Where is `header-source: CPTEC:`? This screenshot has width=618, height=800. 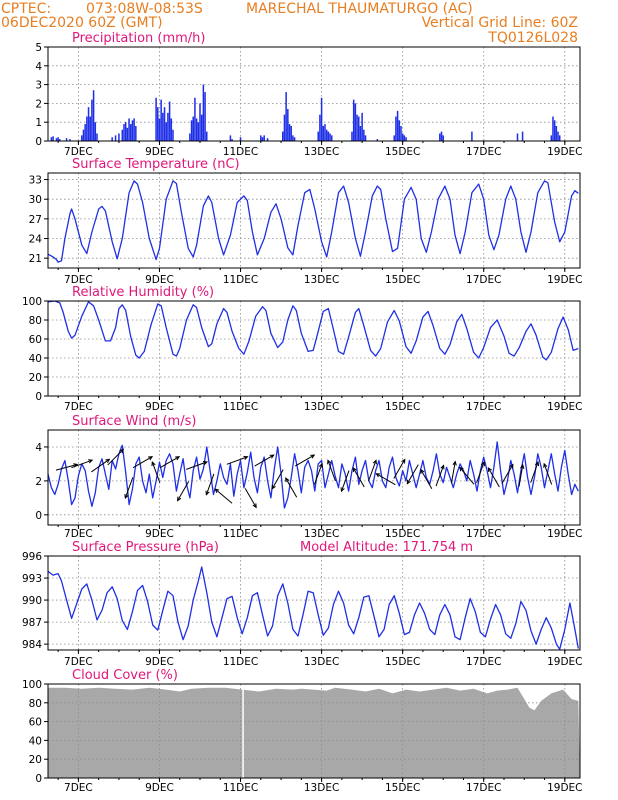 header-source: CPTEC: is located at coordinates (26, 9).